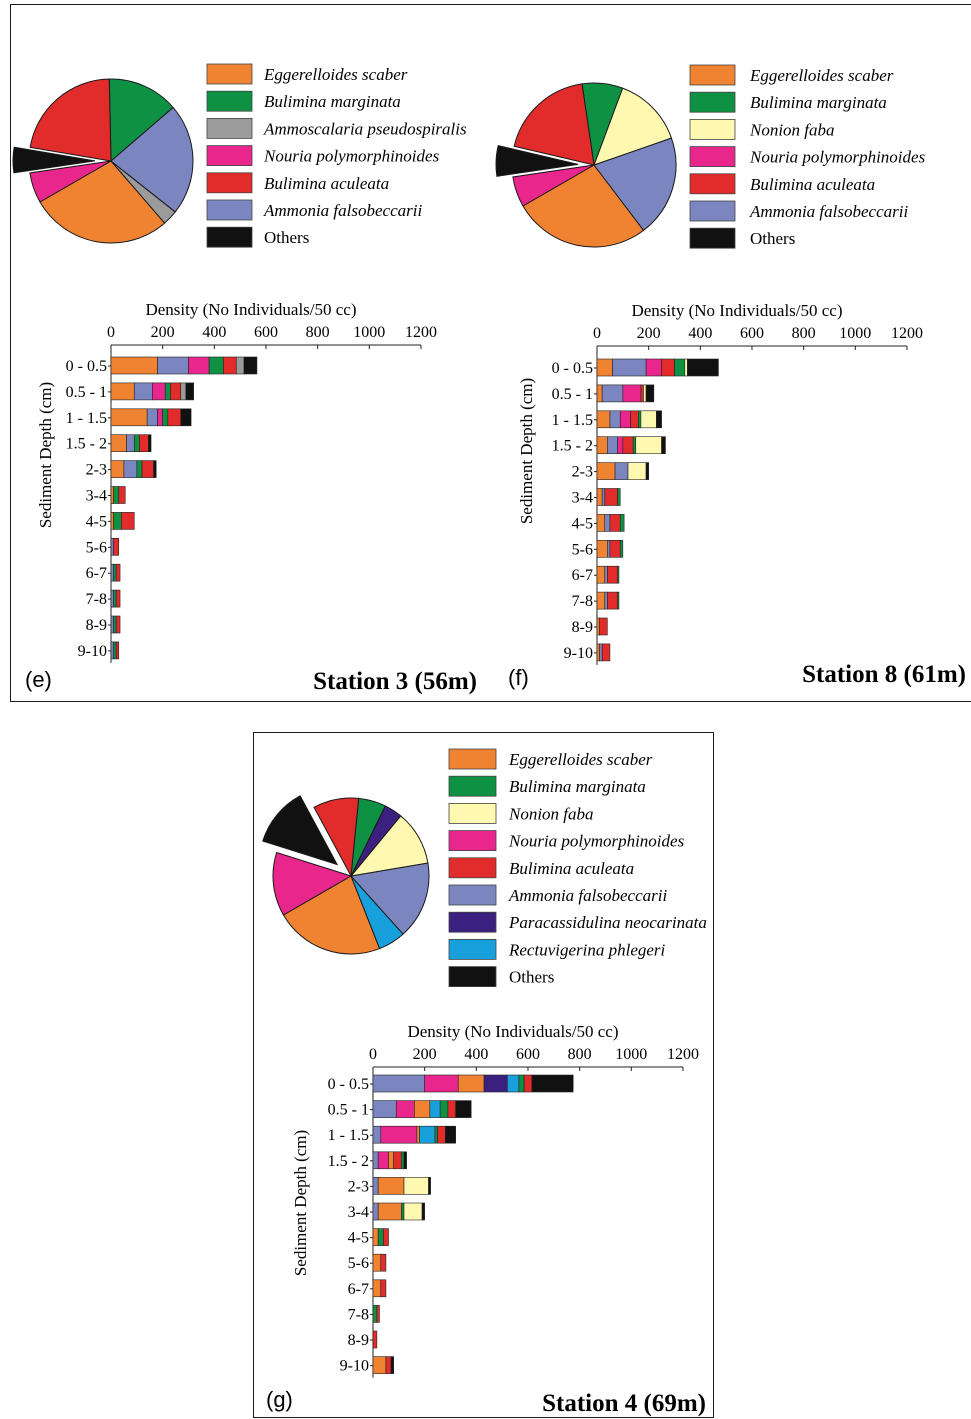 Image resolution: width=971 pixels, height=1419 pixels. What do you see at coordinates (578, 653) in the screenshot?
I see `y-category-label: 9-10` at bounding box center [578, 653].